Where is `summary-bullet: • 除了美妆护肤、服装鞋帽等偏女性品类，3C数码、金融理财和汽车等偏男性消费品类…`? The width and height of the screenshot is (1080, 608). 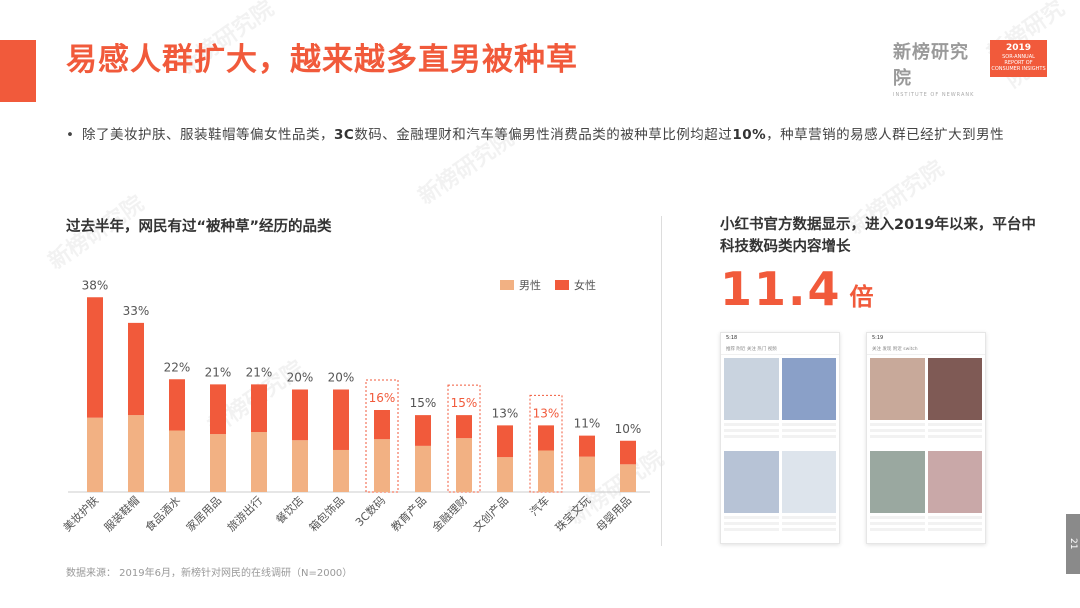
summary-bullet: • 除了美妆护肤、服装鞋帽等偏女性品类，3C数码、金融理财和汽车等偏男性消费品类… is located at coordinates (551, 135).